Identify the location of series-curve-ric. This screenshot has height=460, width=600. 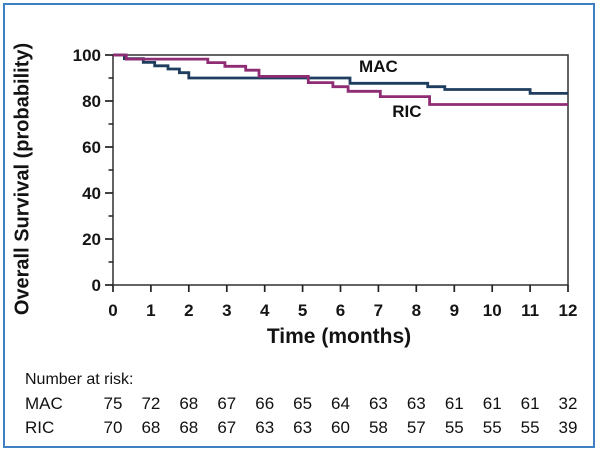
(340, 79).